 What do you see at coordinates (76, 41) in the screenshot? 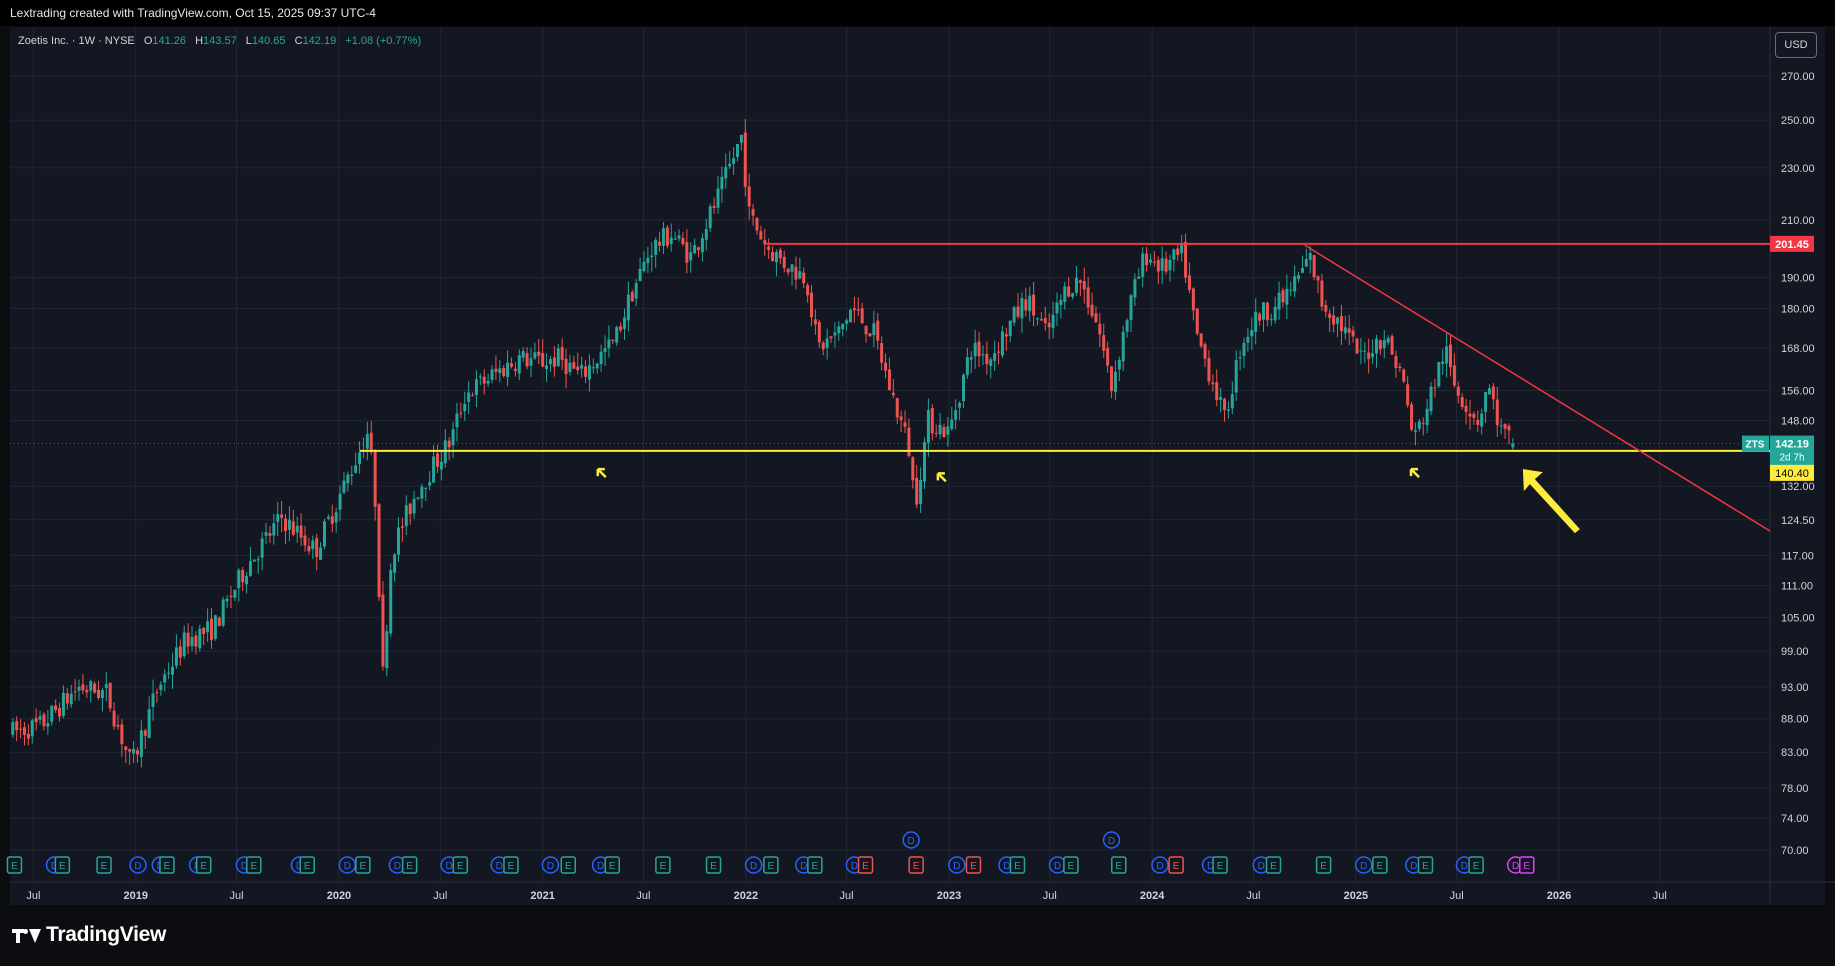
I see `symbol-label: Zoetis Inc. · 1W · NYSE` at bounding box center [76, 41].